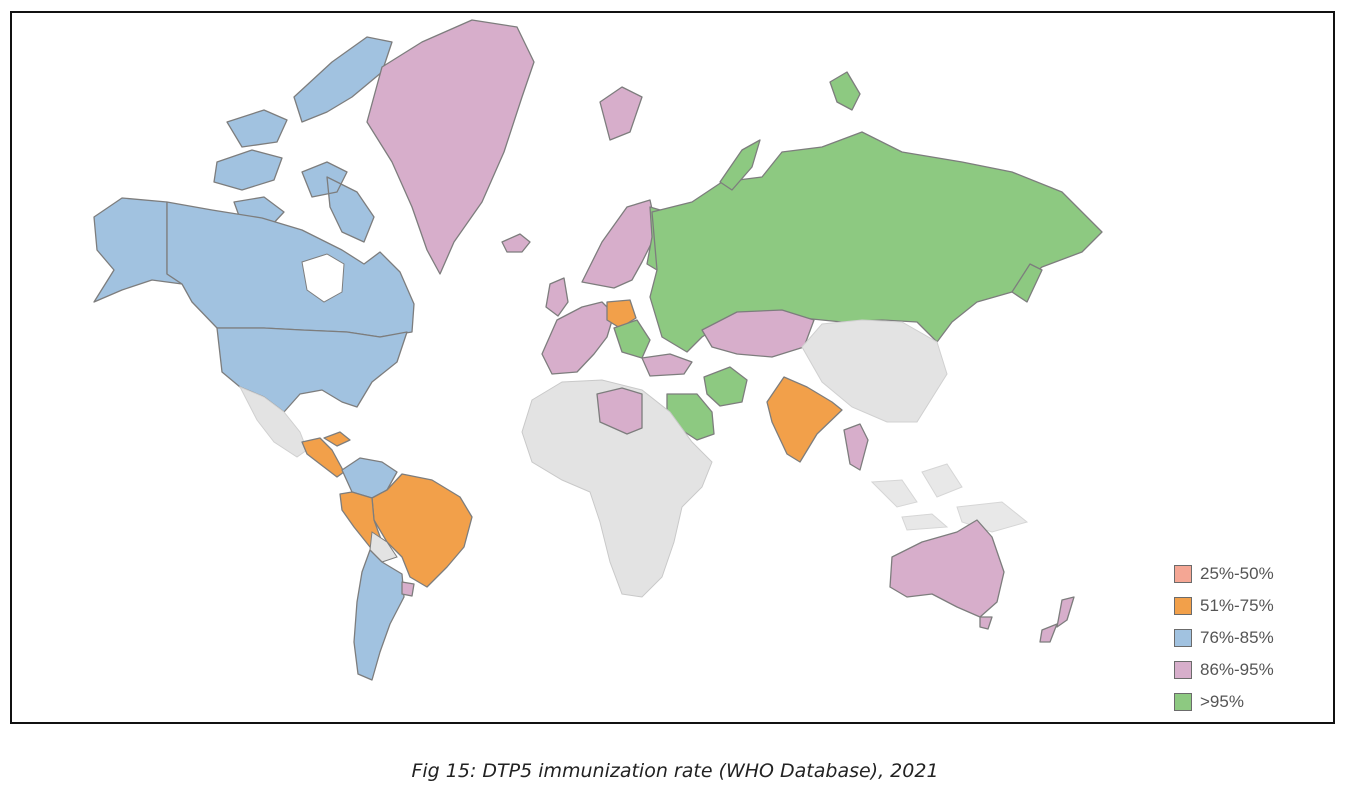  I want to click on legend-label: 51%-75%, so click(1237, 605).